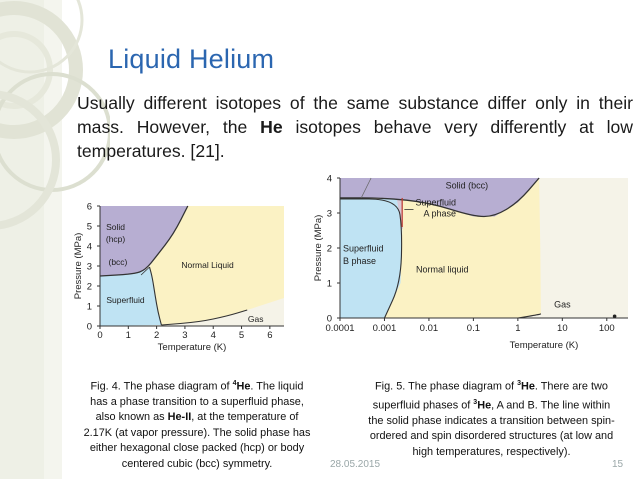 This screenshot has width=638, height=479. What do you see at coordinates (440, 214) in the screenshot?
I see `fig5-label-a-phase: A phase` at bounding box center [440, 214].